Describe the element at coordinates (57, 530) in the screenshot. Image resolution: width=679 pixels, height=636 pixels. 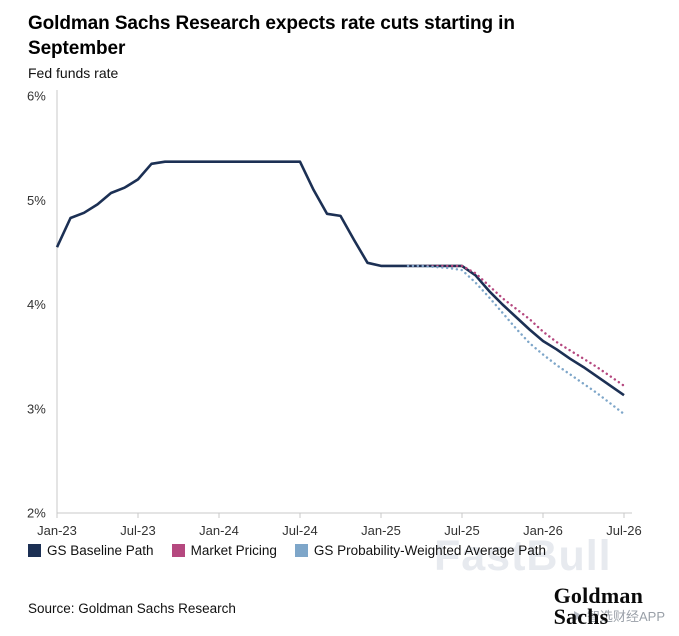
I see `svg-text: Jan-23` at that location.